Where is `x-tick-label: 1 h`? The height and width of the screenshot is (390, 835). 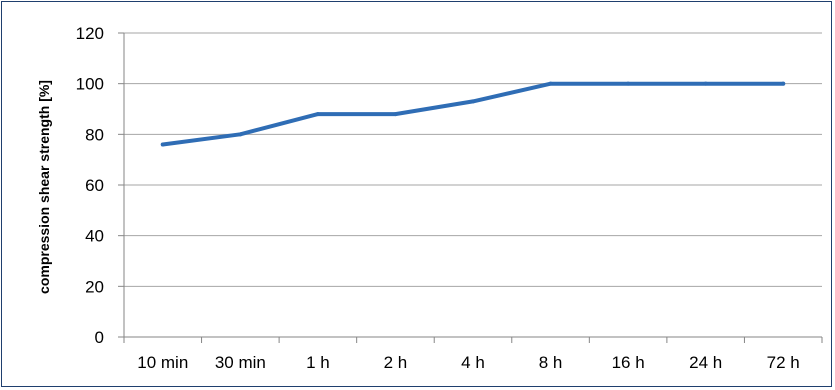
x-tick-label: 1 h is located at coordinates (318, 362).